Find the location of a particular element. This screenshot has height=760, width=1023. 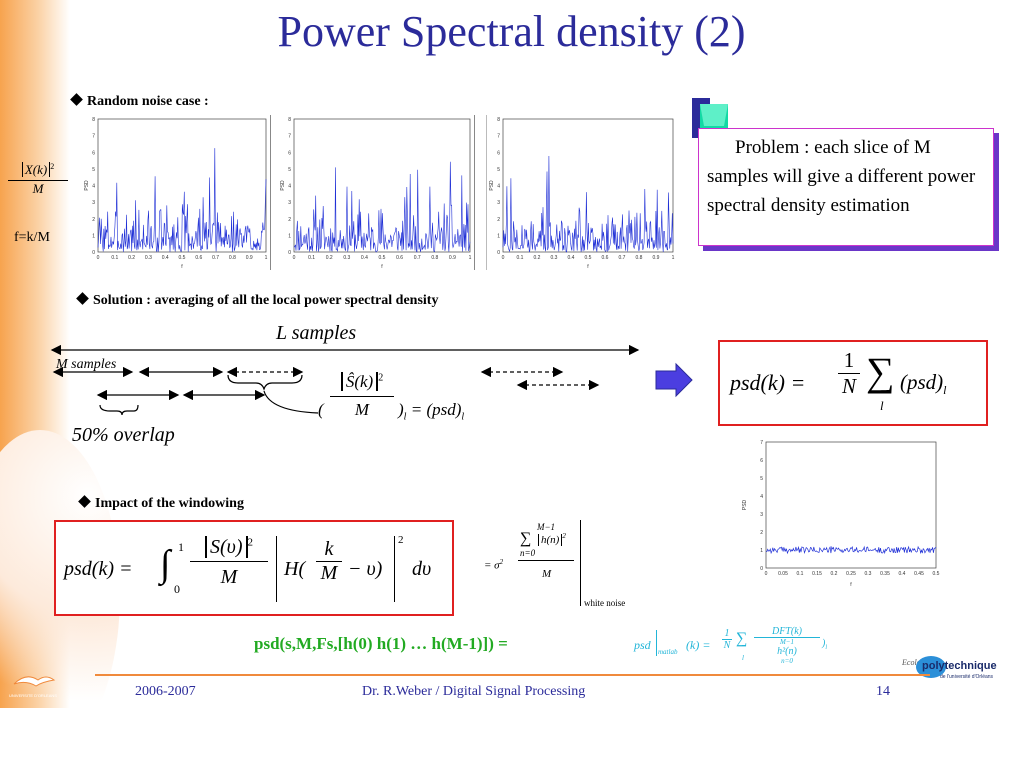

x-tick-label: 0.45 is located at coordinates (919, 574).